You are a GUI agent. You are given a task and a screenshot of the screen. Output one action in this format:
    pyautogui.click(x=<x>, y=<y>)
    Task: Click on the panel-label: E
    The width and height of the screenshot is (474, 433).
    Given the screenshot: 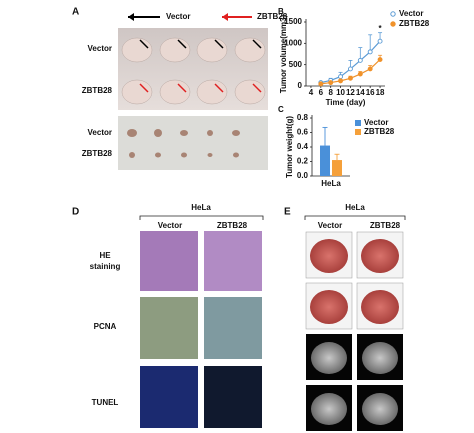 What is the action you would take?
    pyautogui.click(x=287, y=212)
    